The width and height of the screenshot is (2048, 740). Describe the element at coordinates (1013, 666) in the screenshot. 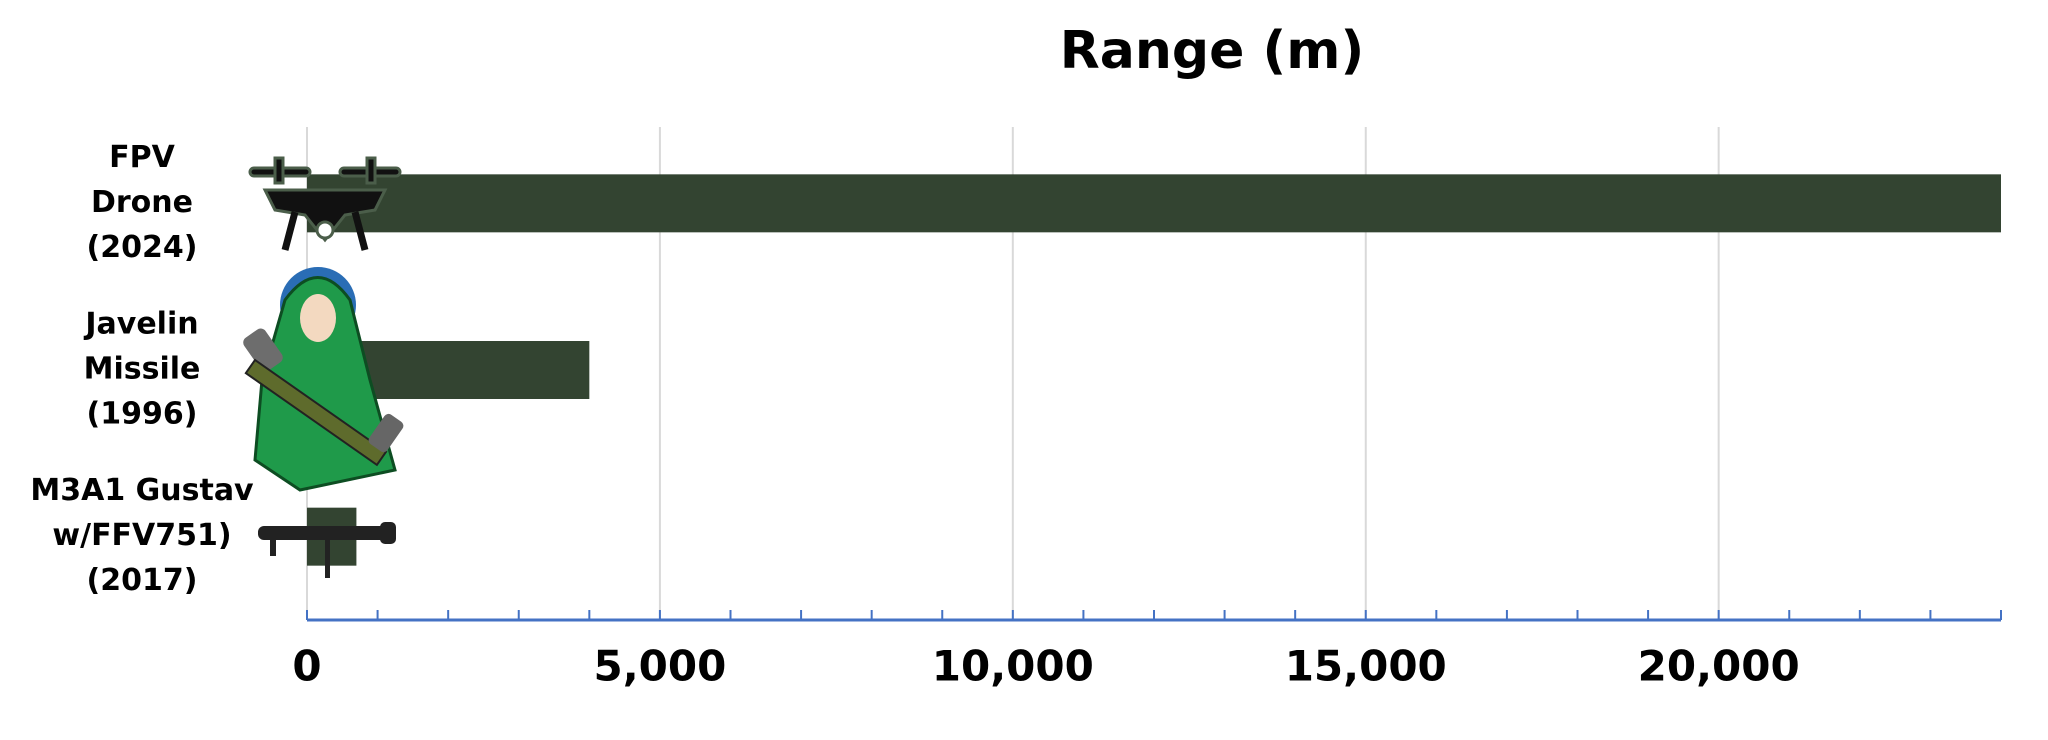

I see `x-tick-label: 10,000` at that location.